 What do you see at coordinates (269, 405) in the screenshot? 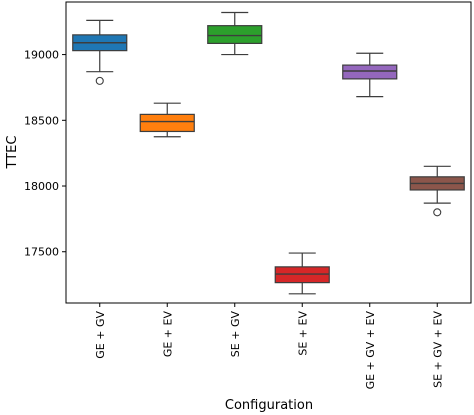
I see `x-axis-label: Configuration` at bounding box center [269, 405].